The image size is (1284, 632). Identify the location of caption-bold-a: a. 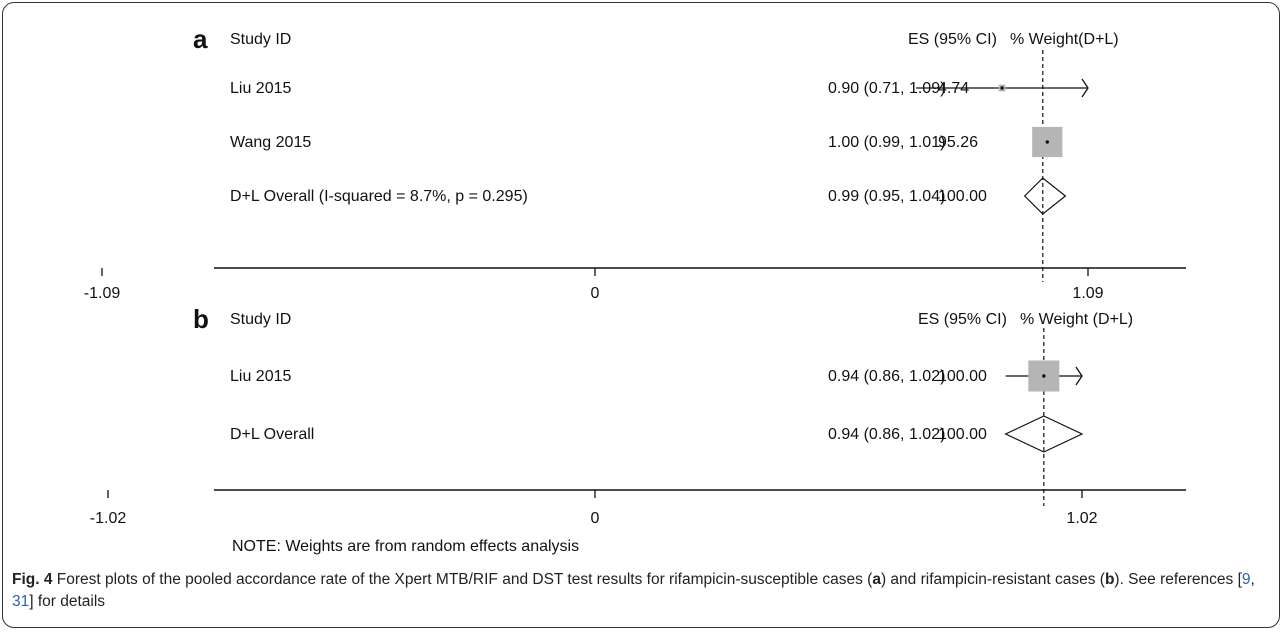
(876, 579).